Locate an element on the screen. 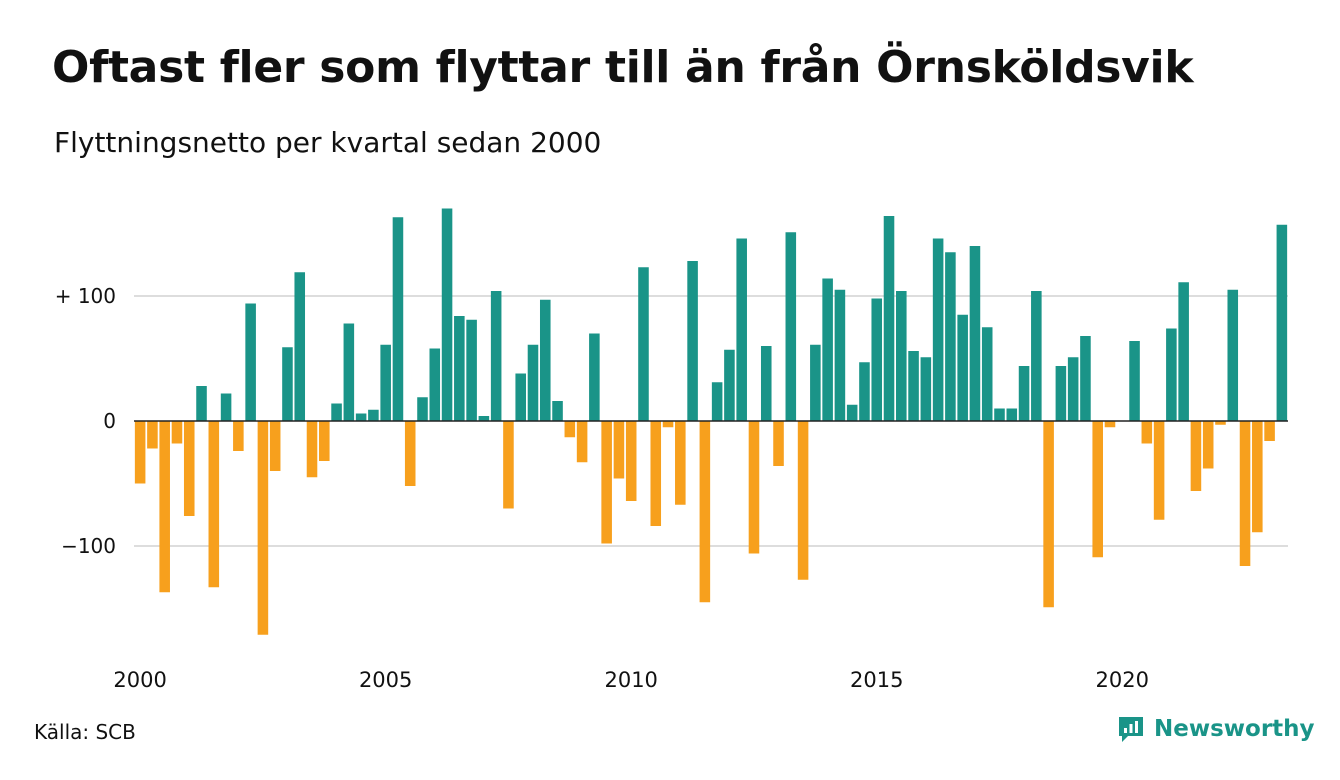 This screenshot has width=1340, height=780. bar-2018-Q3 is located at coordinates (1048, 514).